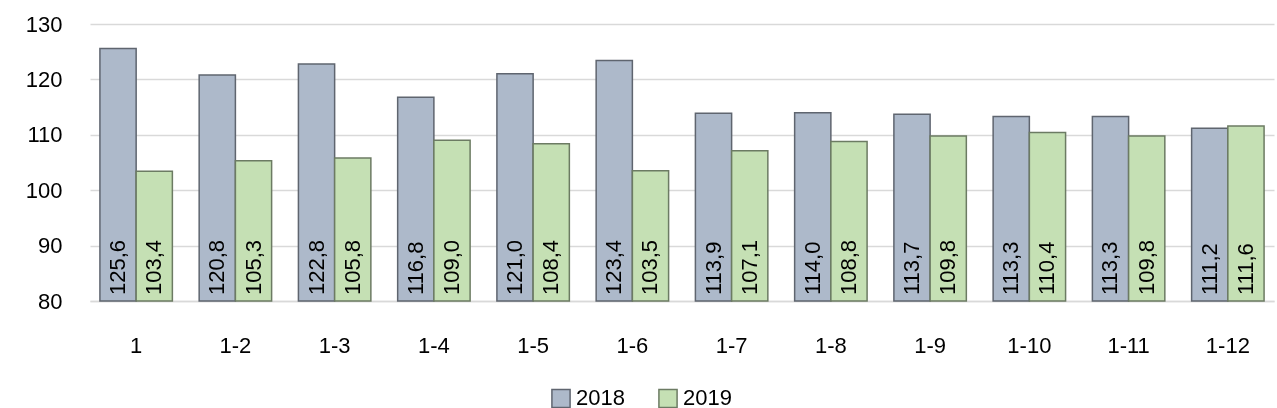  Describe the element at coordinates (600, 396) in the screenshot. I see `legend-label: 2018` at that location.